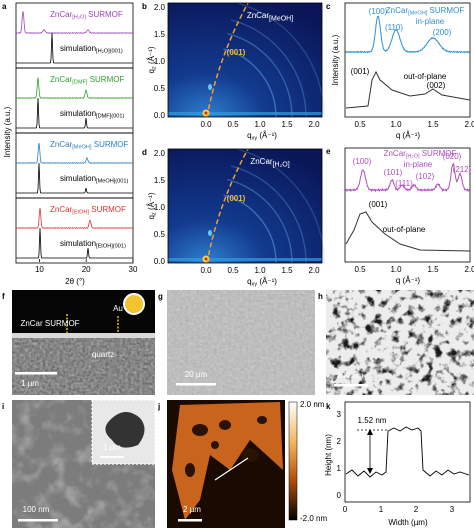  Describe the element at coordinates (160, 7) in the screenshot. I see `y-tick-label: 2.0` at that location.